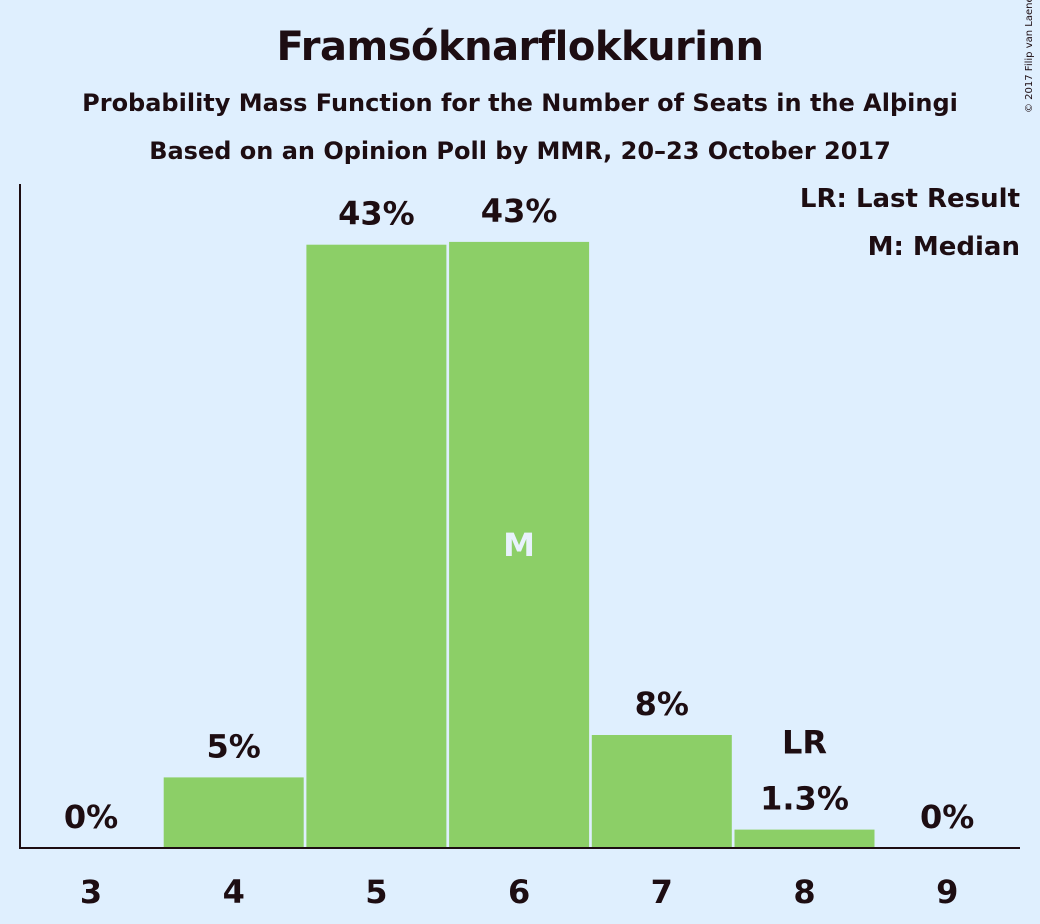  Describe the element at coordinates (943, 247) in the screenshot. I see `legend-median: M: Median` at that location.